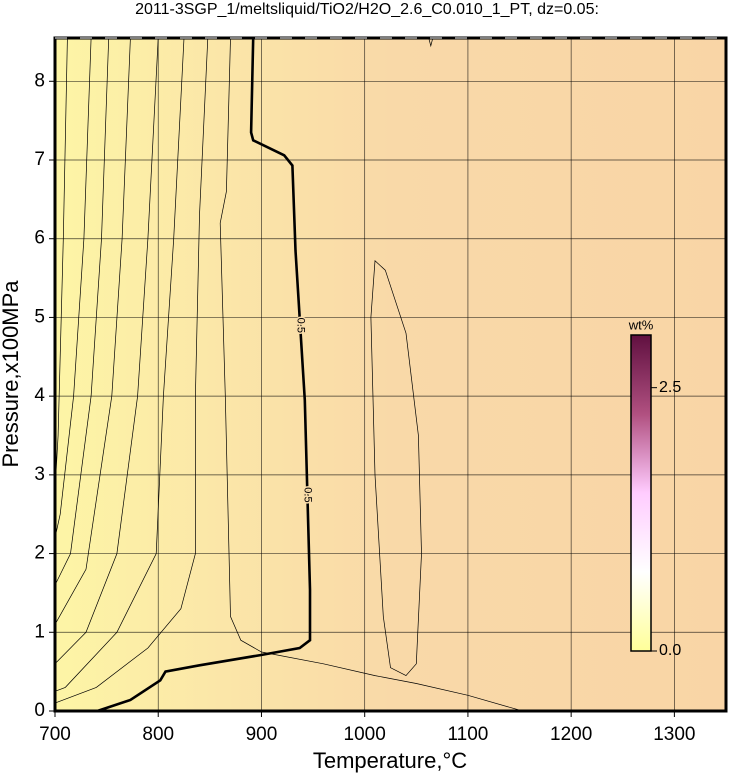  I want to click on x-tick-label: 1300, so click(674, 734).